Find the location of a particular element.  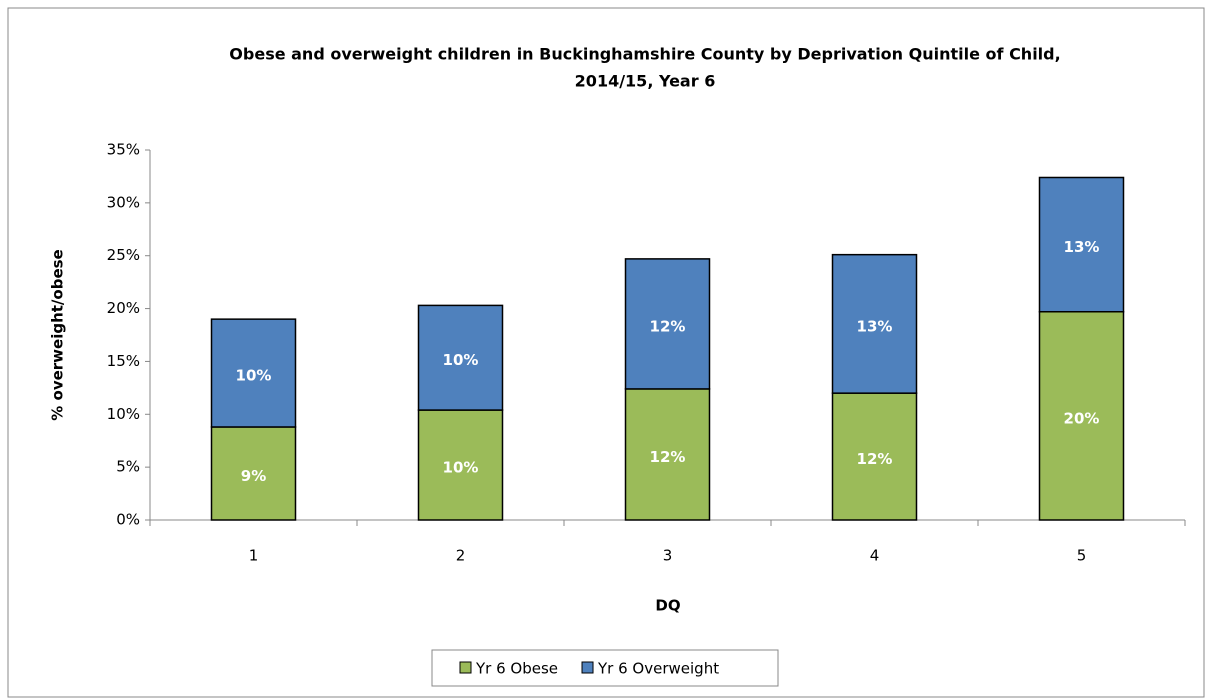

y-tick-label: 30% is located at coordinates (123, 202).